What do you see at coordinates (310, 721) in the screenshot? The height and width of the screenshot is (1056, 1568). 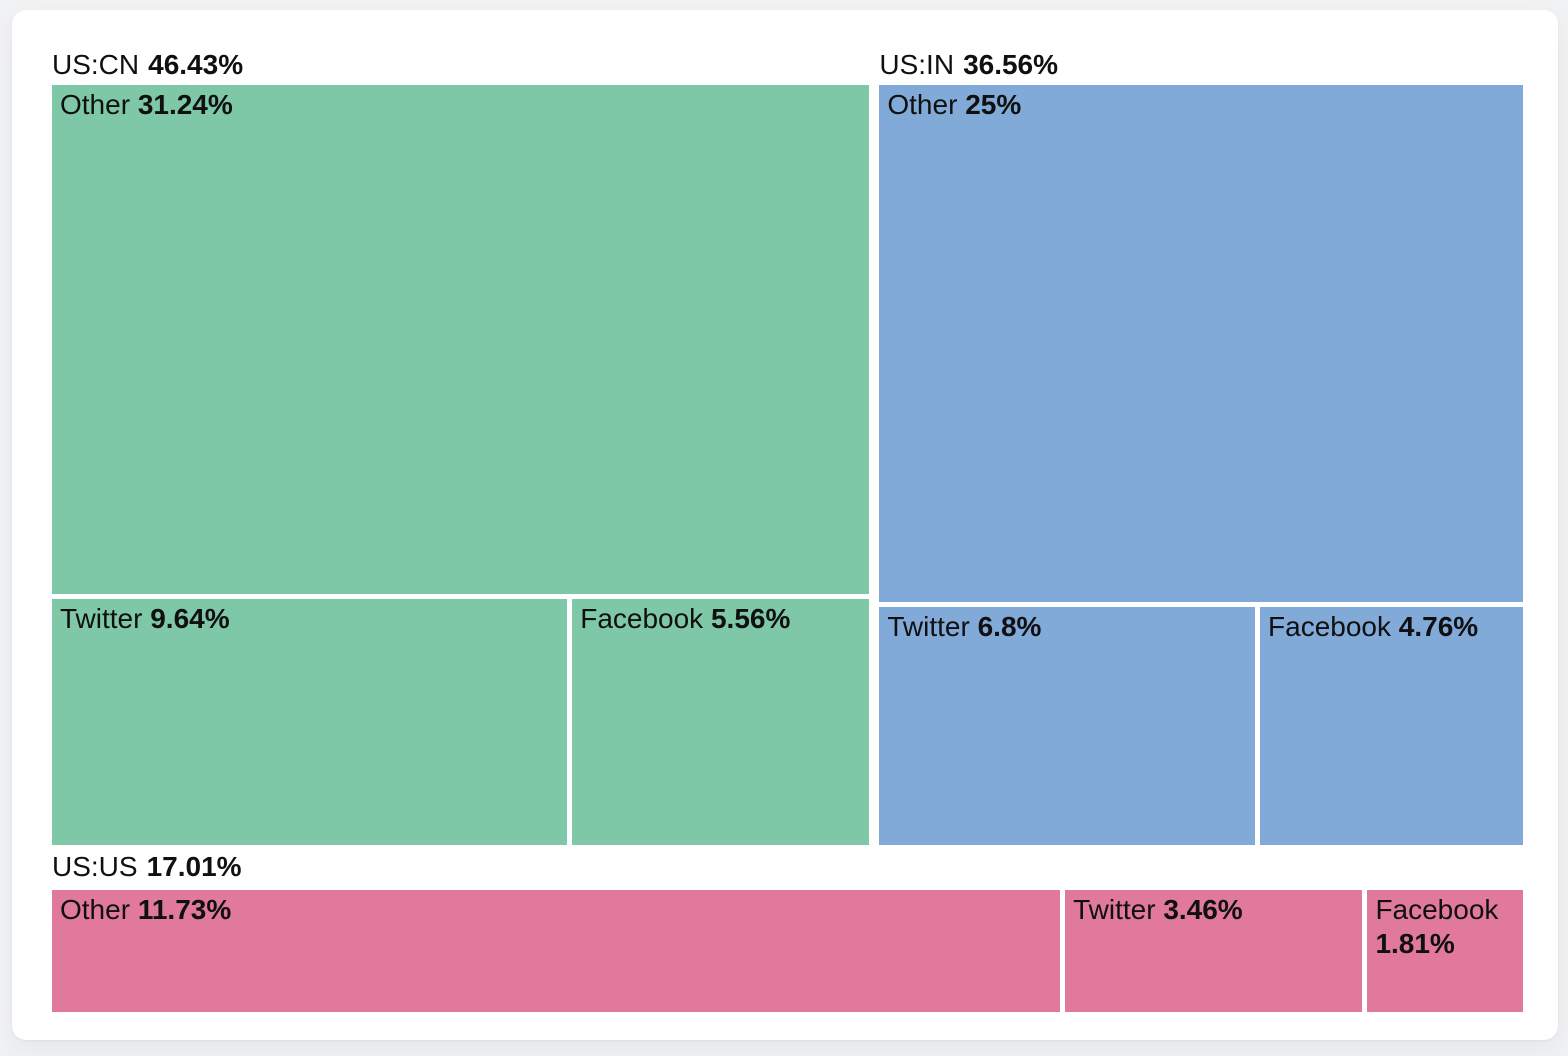 I see `treemap-cell-us-cn-twitter: Twitter 9.64%` at bounding box center [310, 721].